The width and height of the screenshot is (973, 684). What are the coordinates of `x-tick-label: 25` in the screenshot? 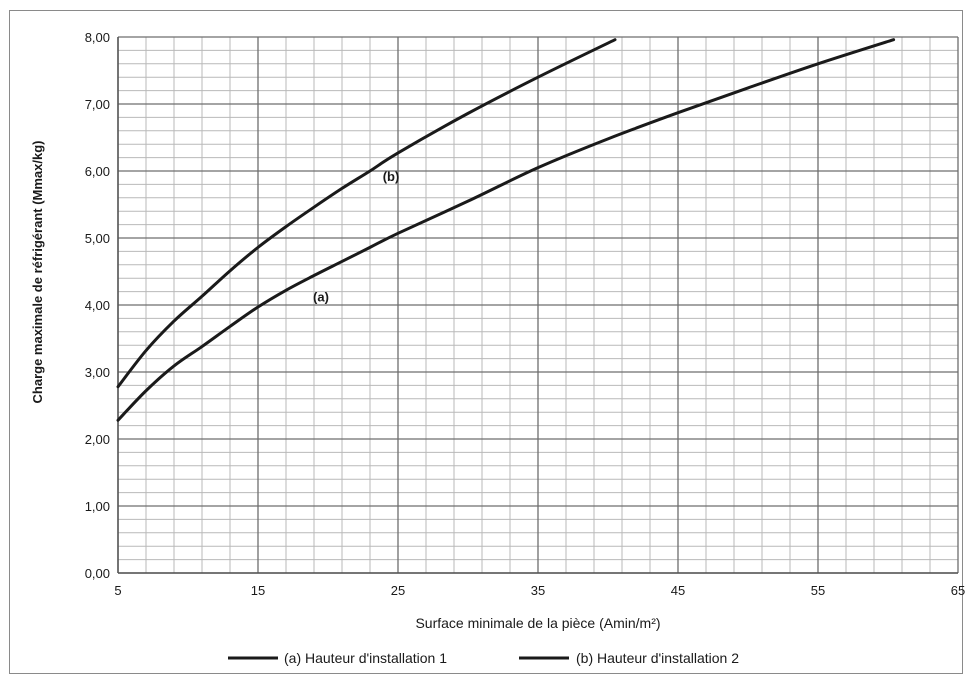 It's located at (398, 590).